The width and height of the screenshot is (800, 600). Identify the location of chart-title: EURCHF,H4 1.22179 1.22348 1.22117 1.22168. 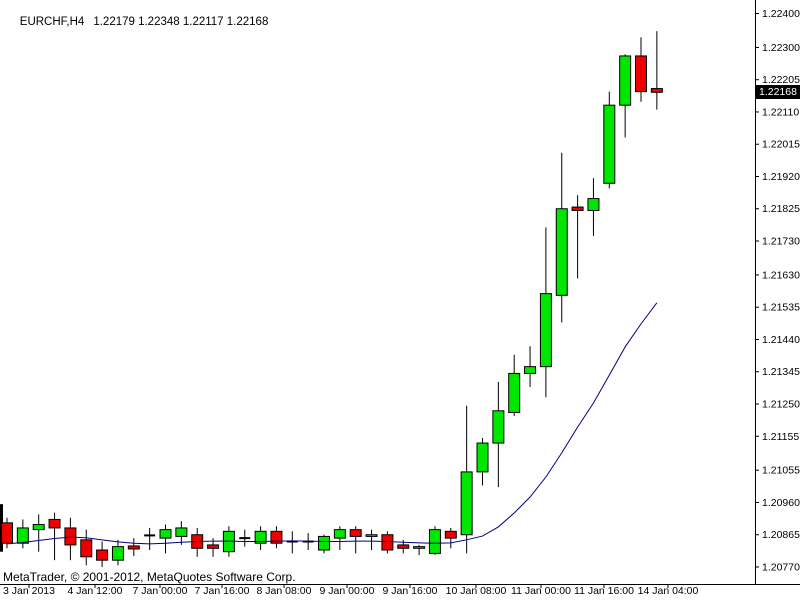
(138, 22).